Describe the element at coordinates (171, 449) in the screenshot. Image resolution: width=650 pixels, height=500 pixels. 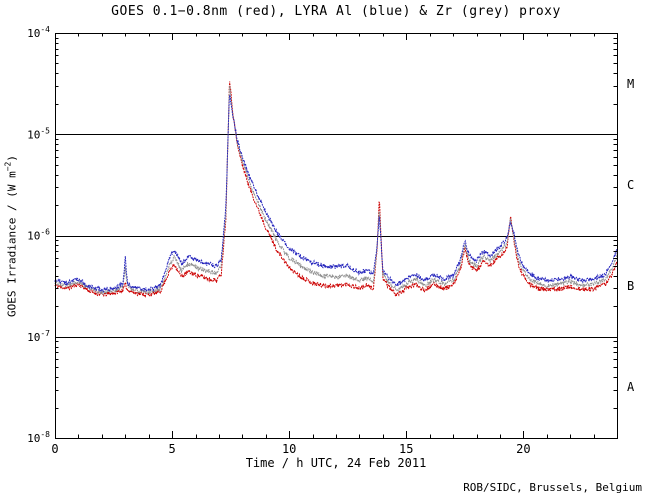
I see `x-tick-label: 5` at that location.